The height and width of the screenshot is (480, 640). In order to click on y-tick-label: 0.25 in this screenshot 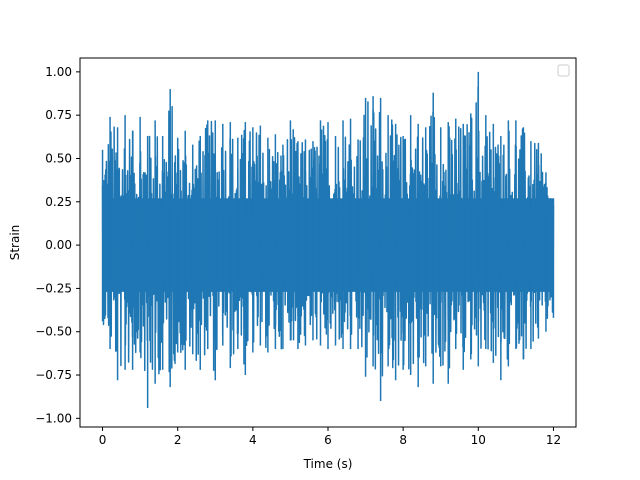, I will do `click(58, 202)`.